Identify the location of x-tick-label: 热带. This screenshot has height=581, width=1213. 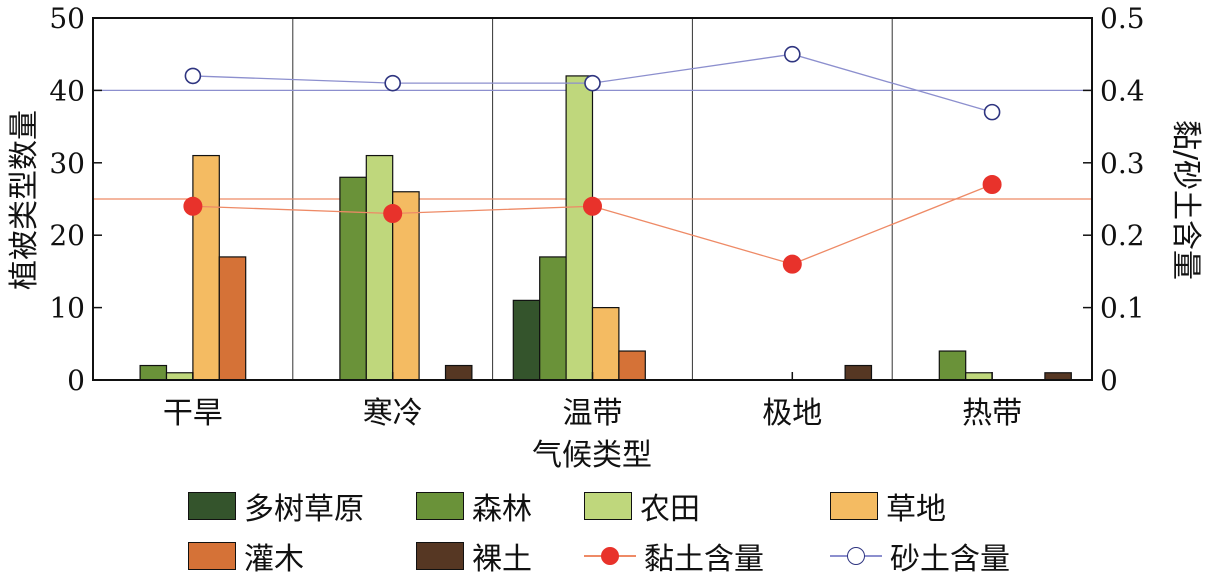
(992, 413).